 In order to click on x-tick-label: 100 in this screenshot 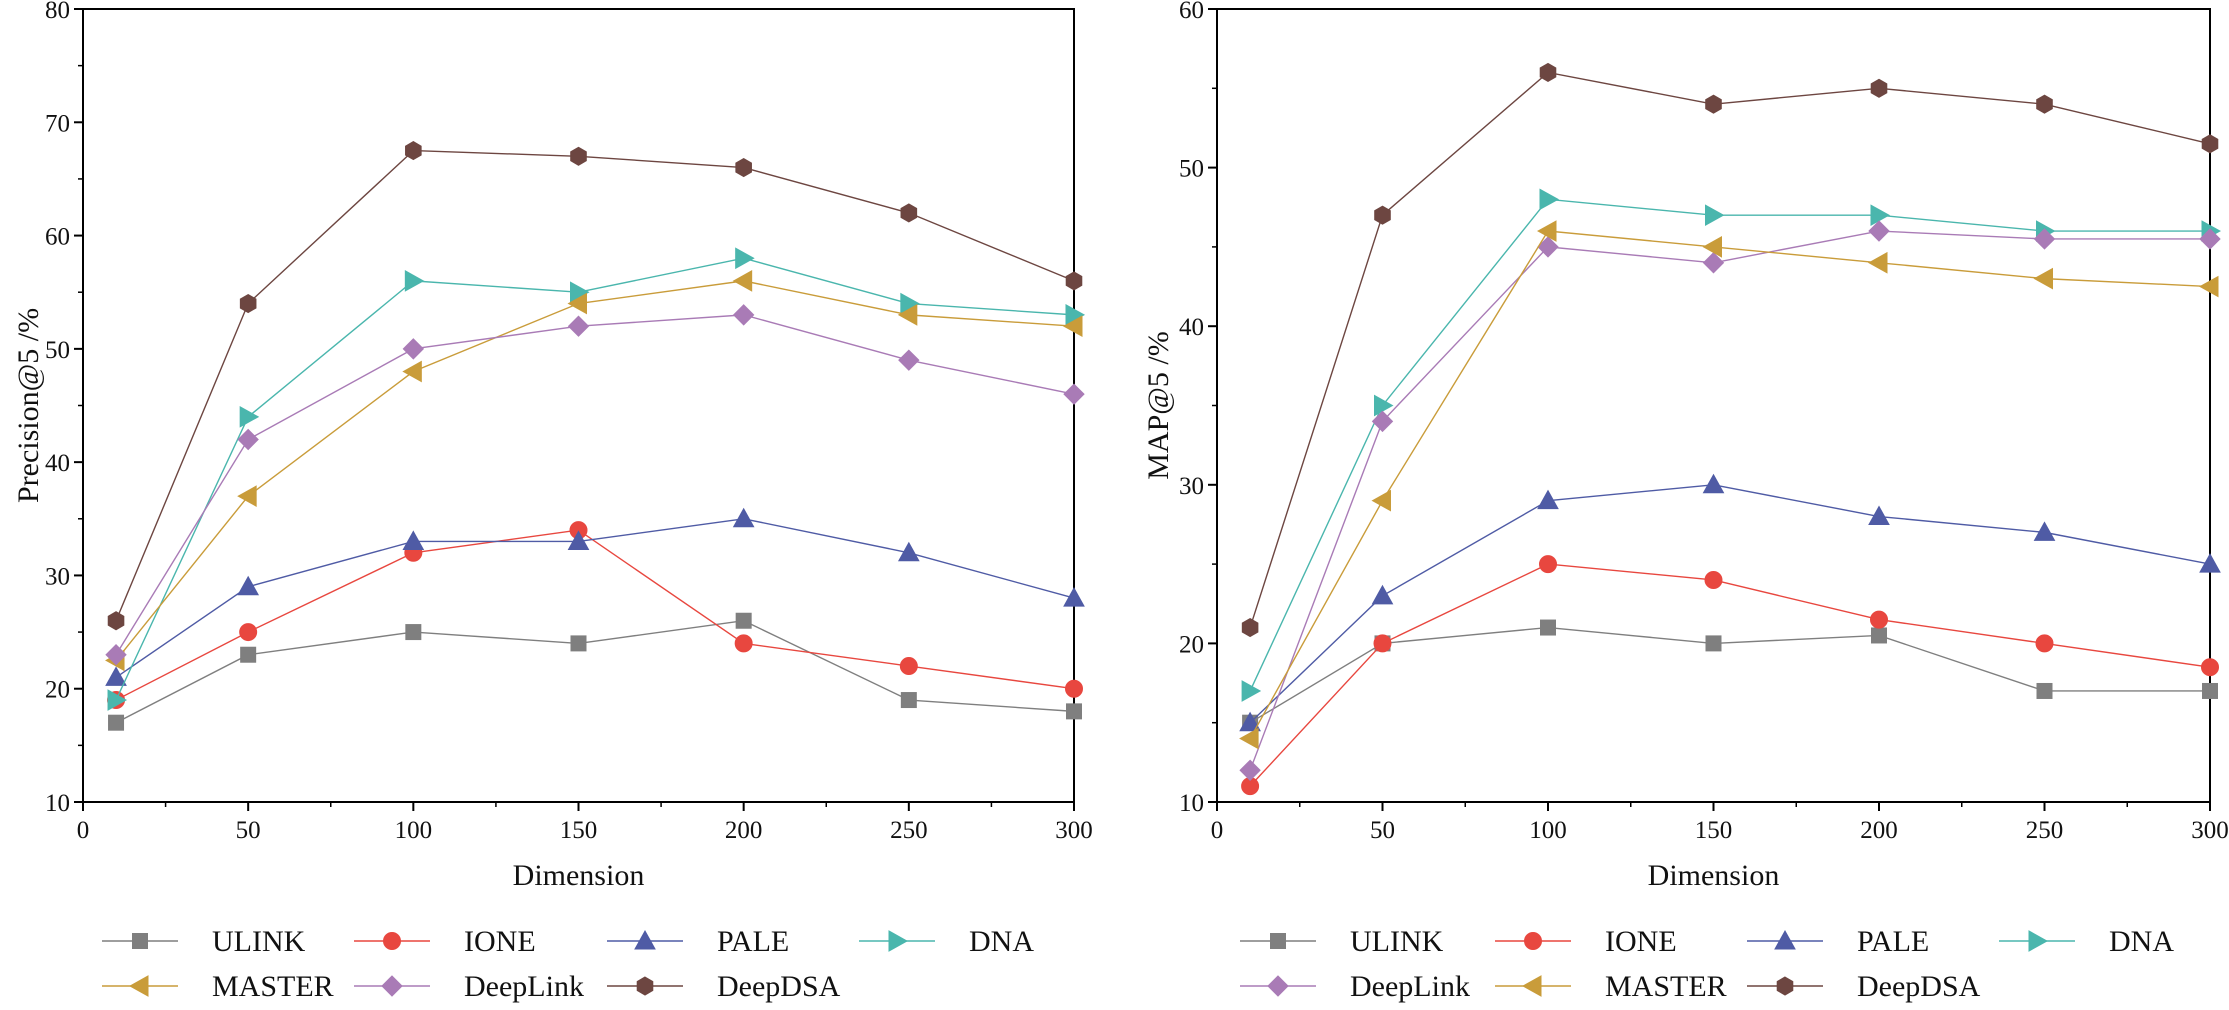, I will do `click(414, 830)`.